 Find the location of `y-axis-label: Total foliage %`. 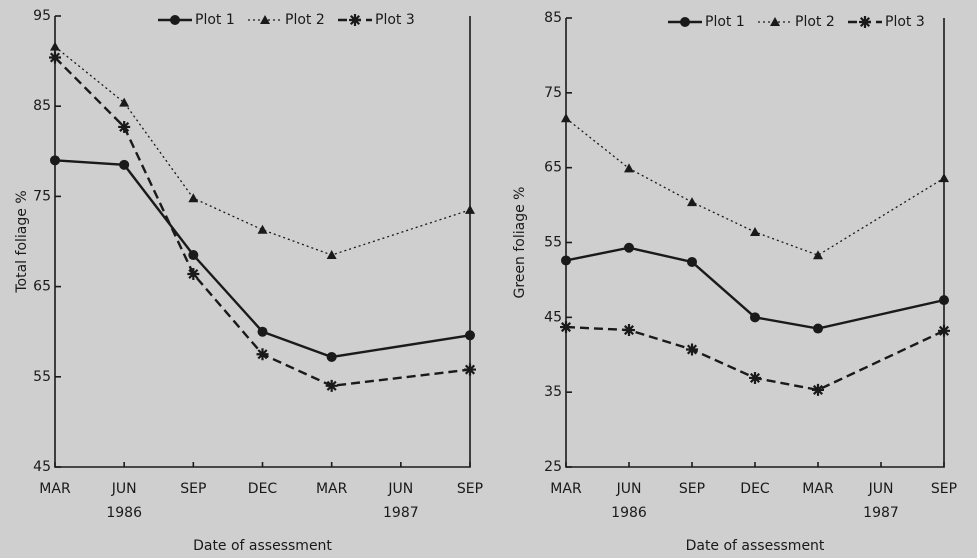

y-axis-label: Total foliage % is located at coordinates (22, 241).